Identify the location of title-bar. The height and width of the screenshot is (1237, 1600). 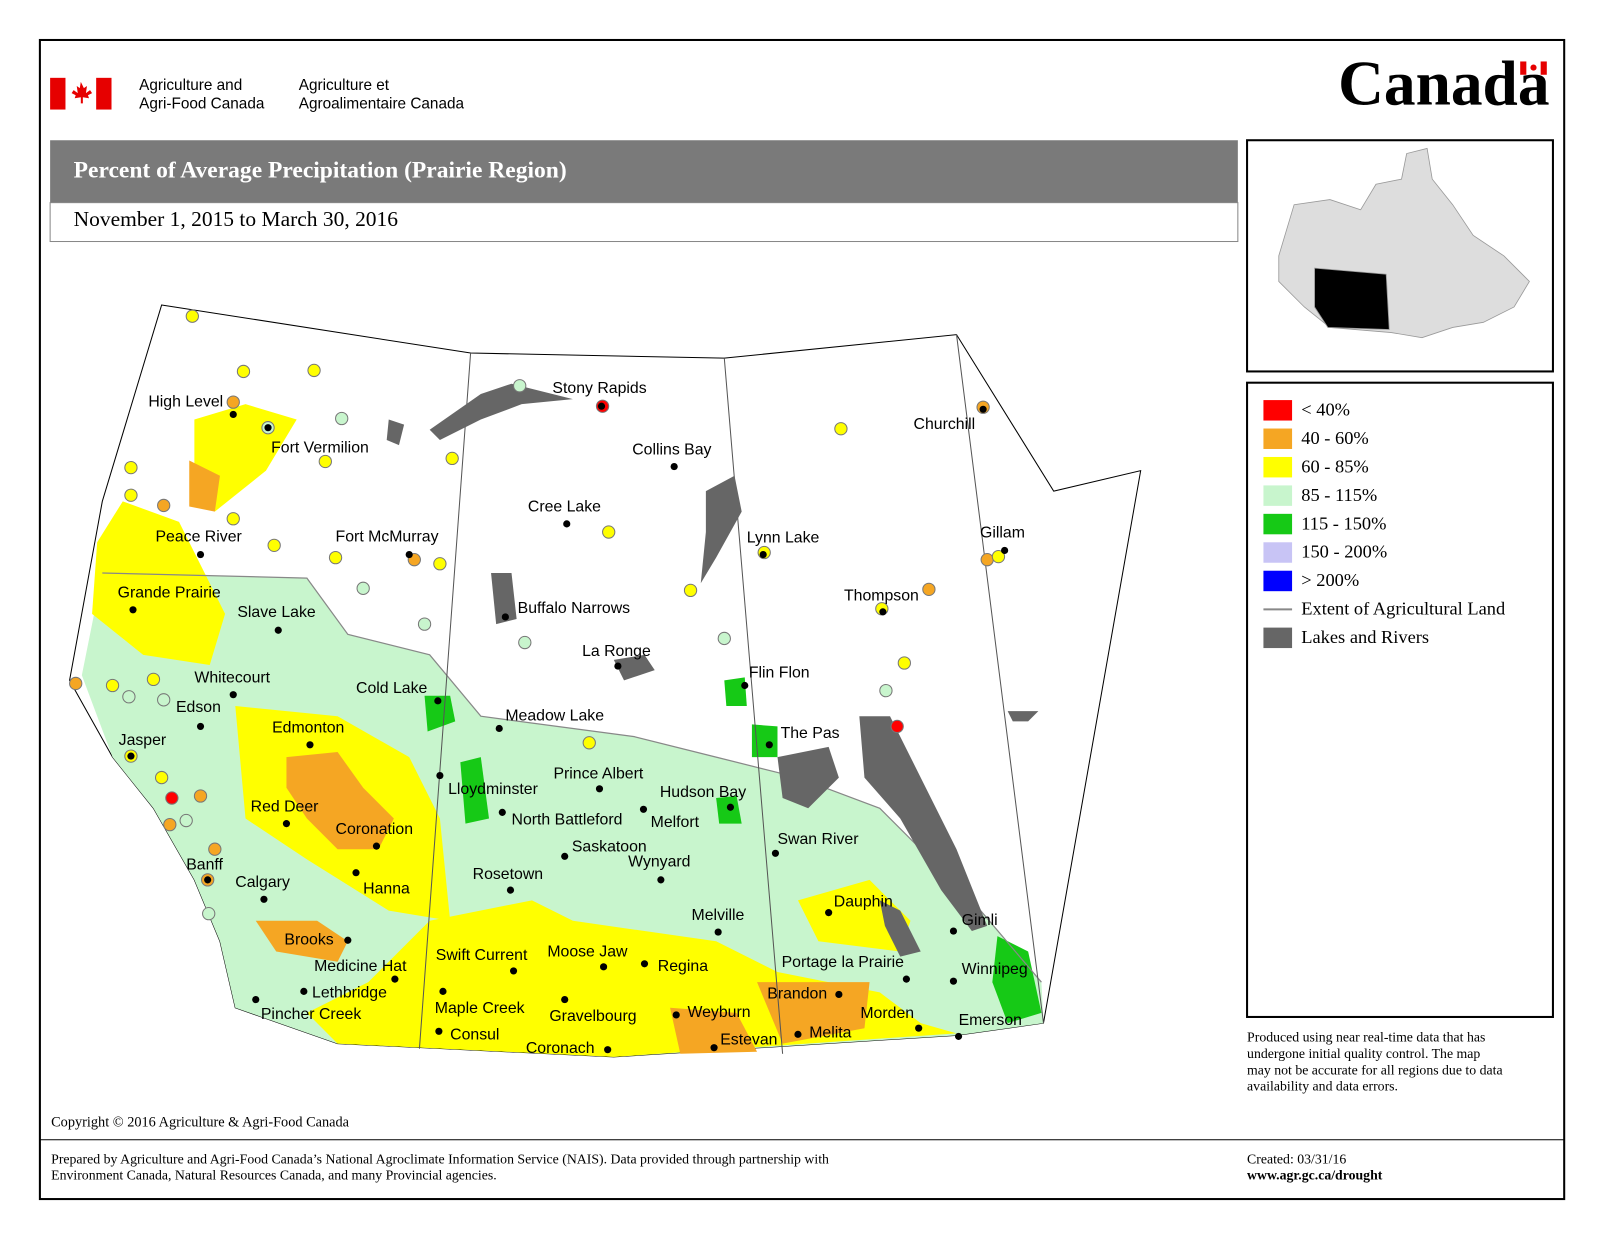
(644, 171).